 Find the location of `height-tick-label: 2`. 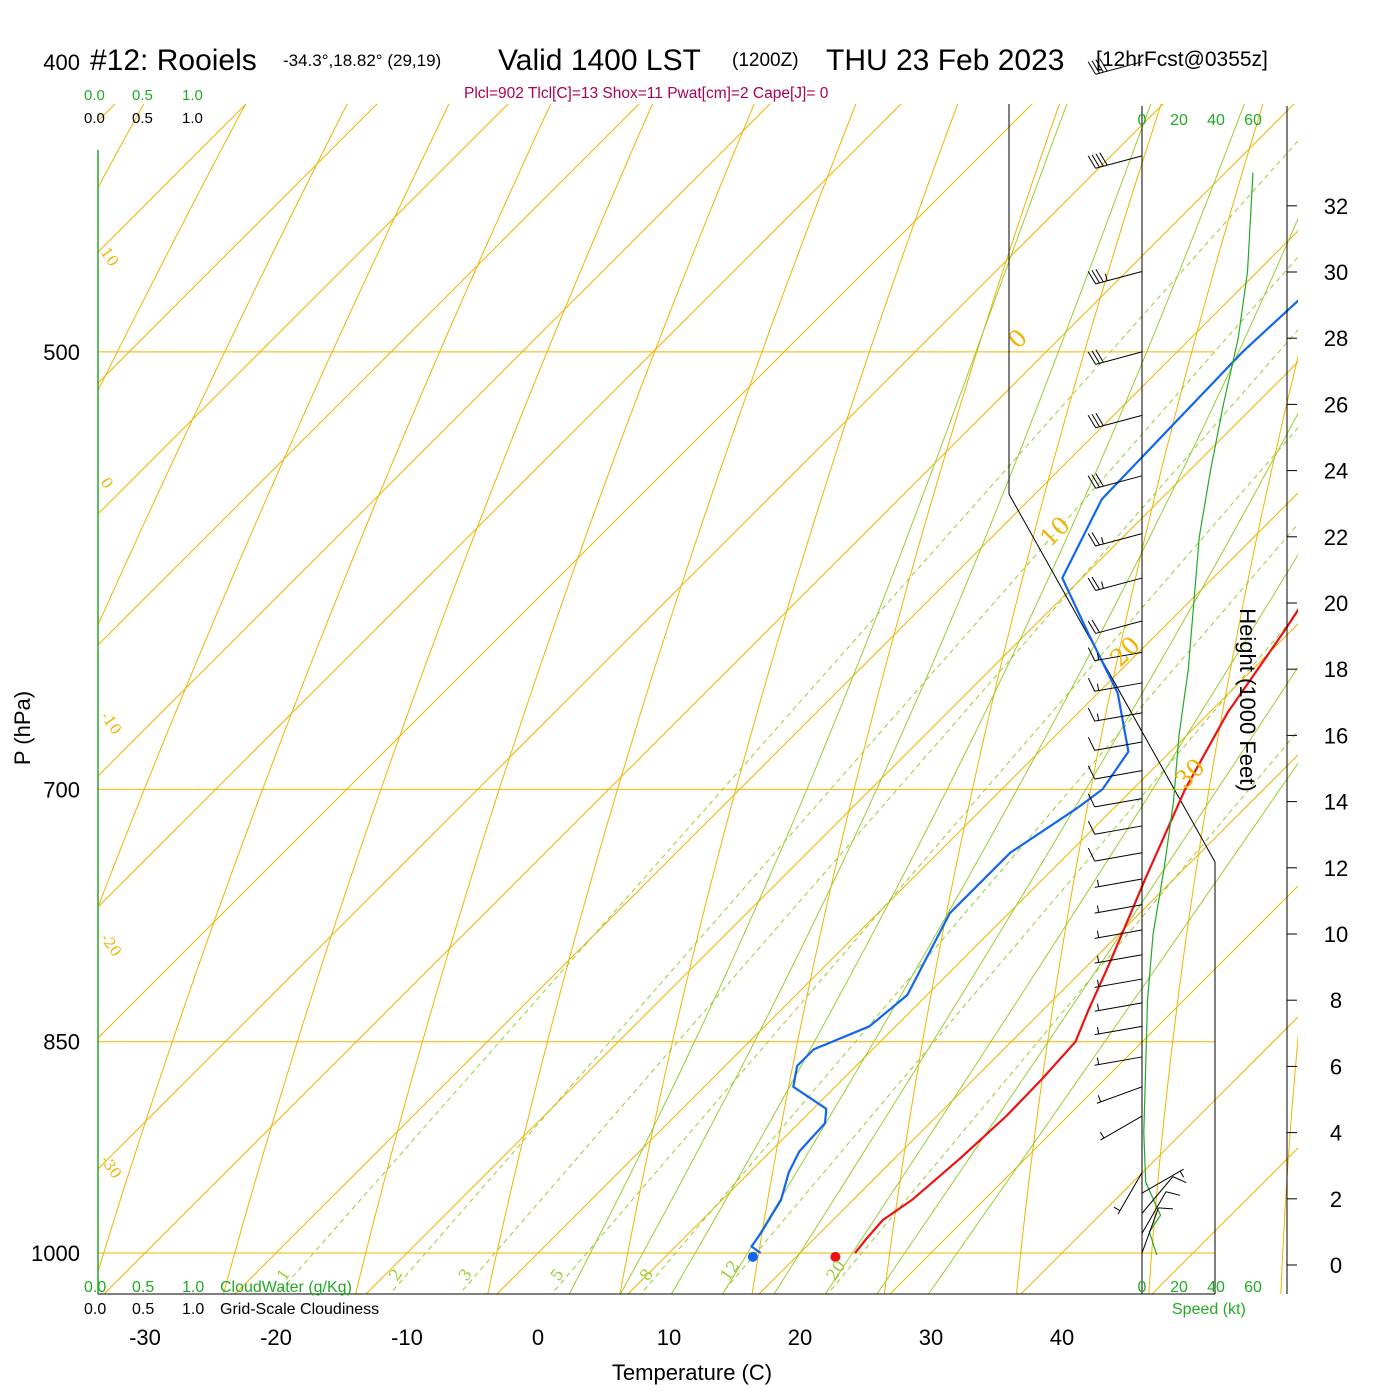

height-tick-label: 2 is located at coordinates (1336, 1199).